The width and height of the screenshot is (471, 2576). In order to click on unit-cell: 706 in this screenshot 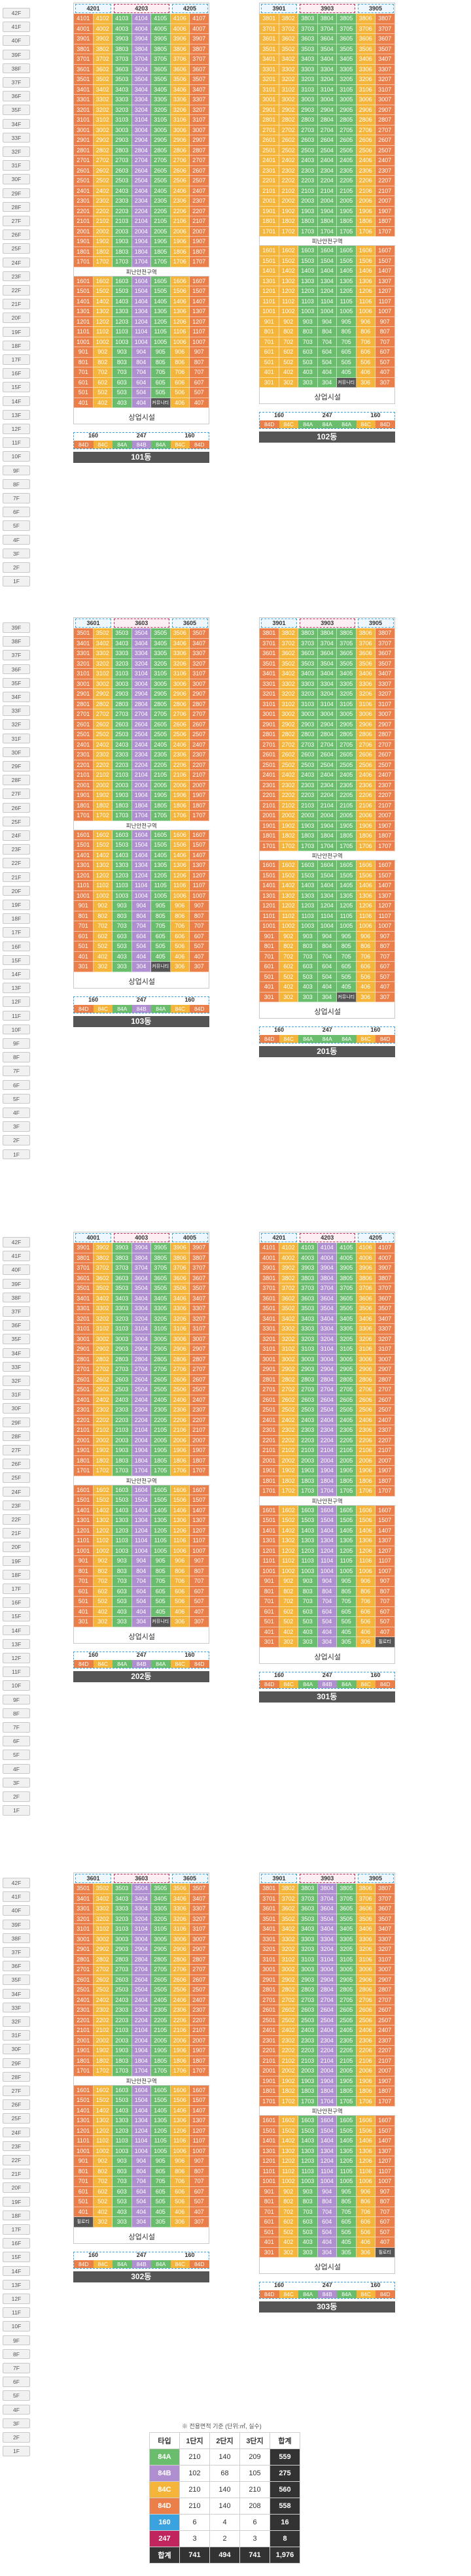, I will do `click(365, 1602)`.